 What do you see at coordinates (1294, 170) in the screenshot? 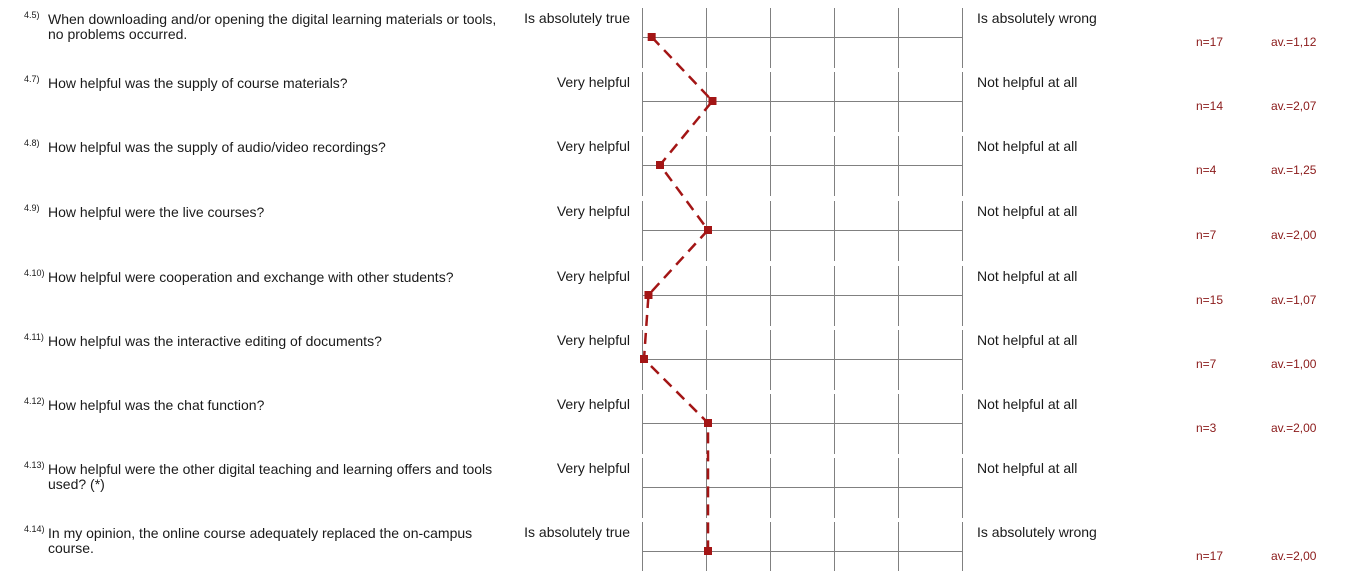
I see `item-average: av.=1,25` at bounding box center [1294, 170].